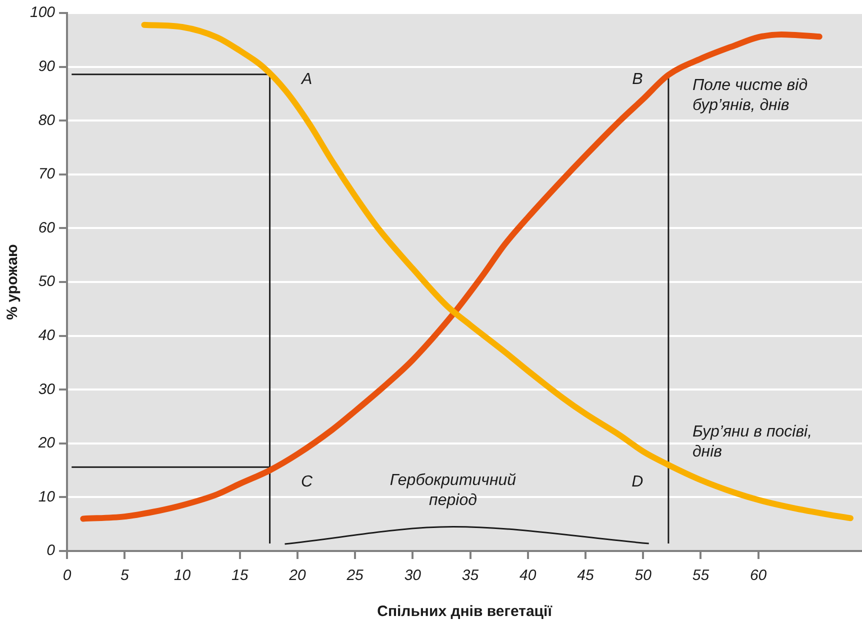 The width and height of the screenshot is (862, 629). What do you see at coordinates (13, 282) in the screenshot?
I see `y-axis-title: % урожаю` at bounding box center [13, 282].